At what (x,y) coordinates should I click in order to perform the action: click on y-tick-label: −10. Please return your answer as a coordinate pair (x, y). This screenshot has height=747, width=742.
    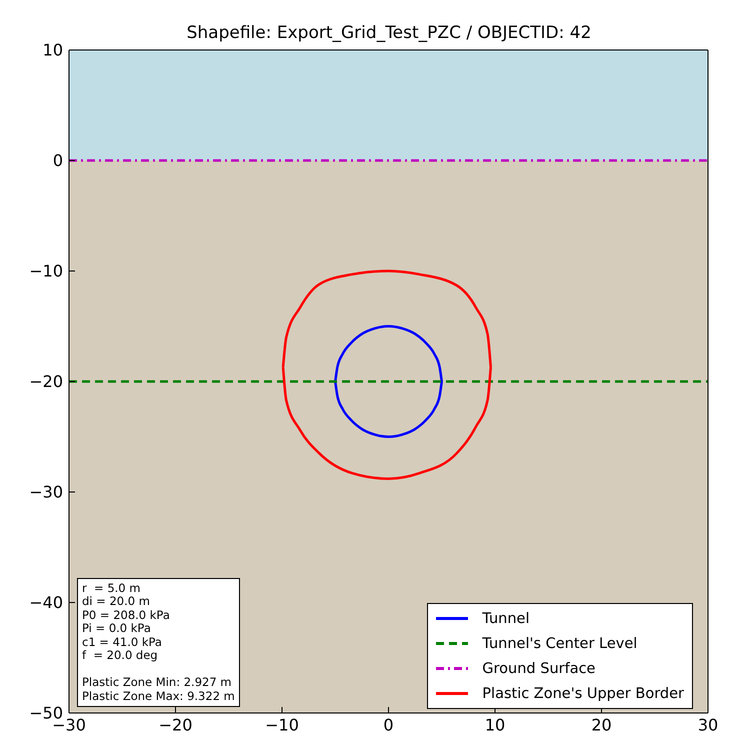
    Looking at the image, I should click on (46, 271).